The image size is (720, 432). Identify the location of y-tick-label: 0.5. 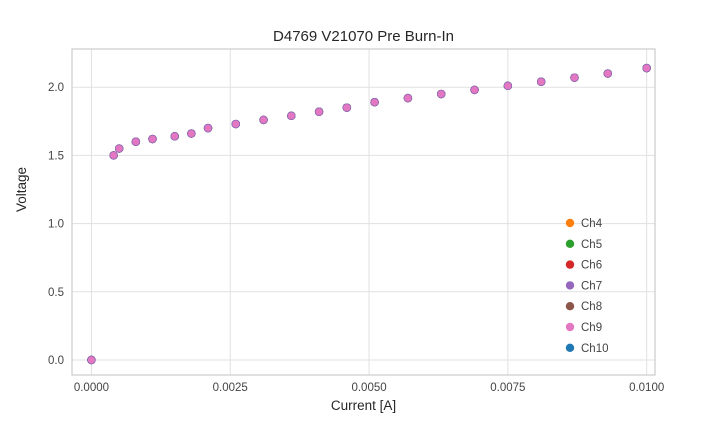
(56, 293).